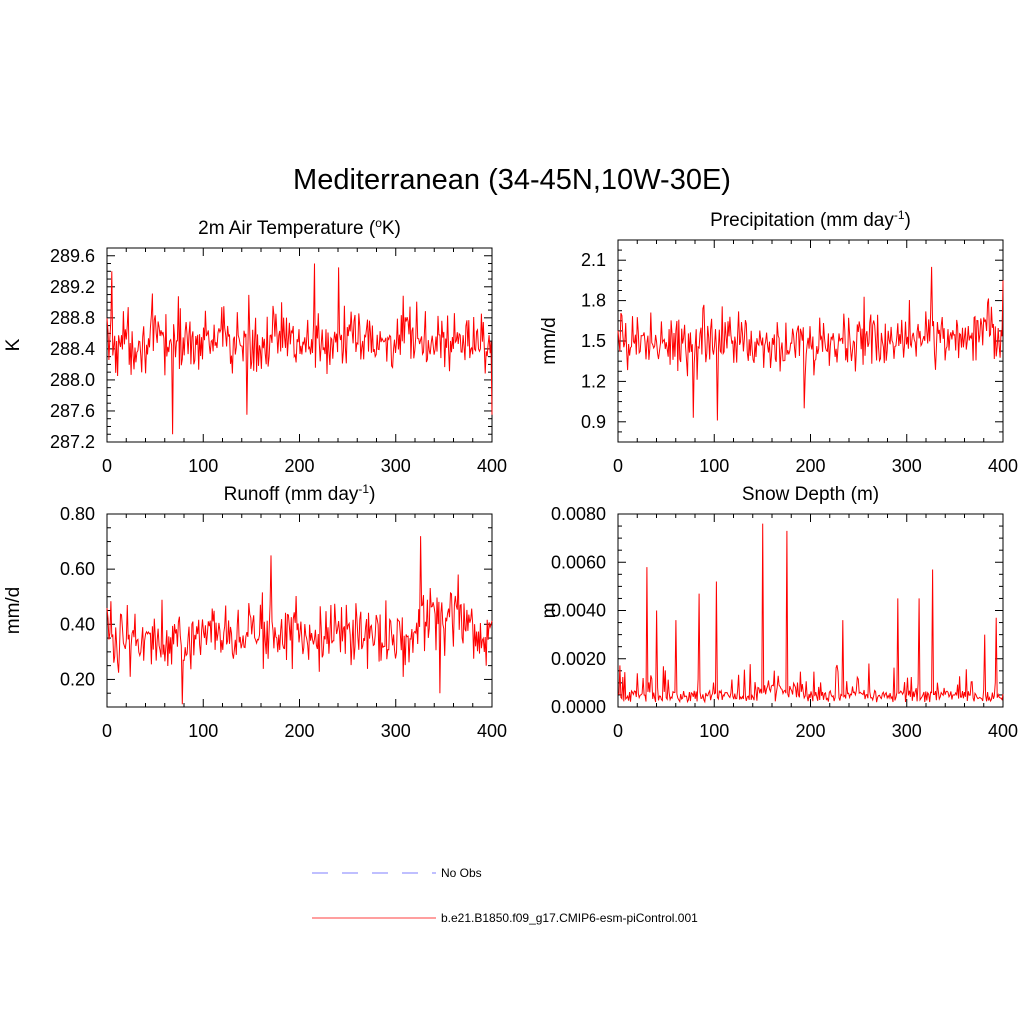 The height and width of the screenshot is (1024, 1024). Describe the element at coordinates (578, 707) in the screenshot. I see `y-tick-label: 0.0000` at that location.